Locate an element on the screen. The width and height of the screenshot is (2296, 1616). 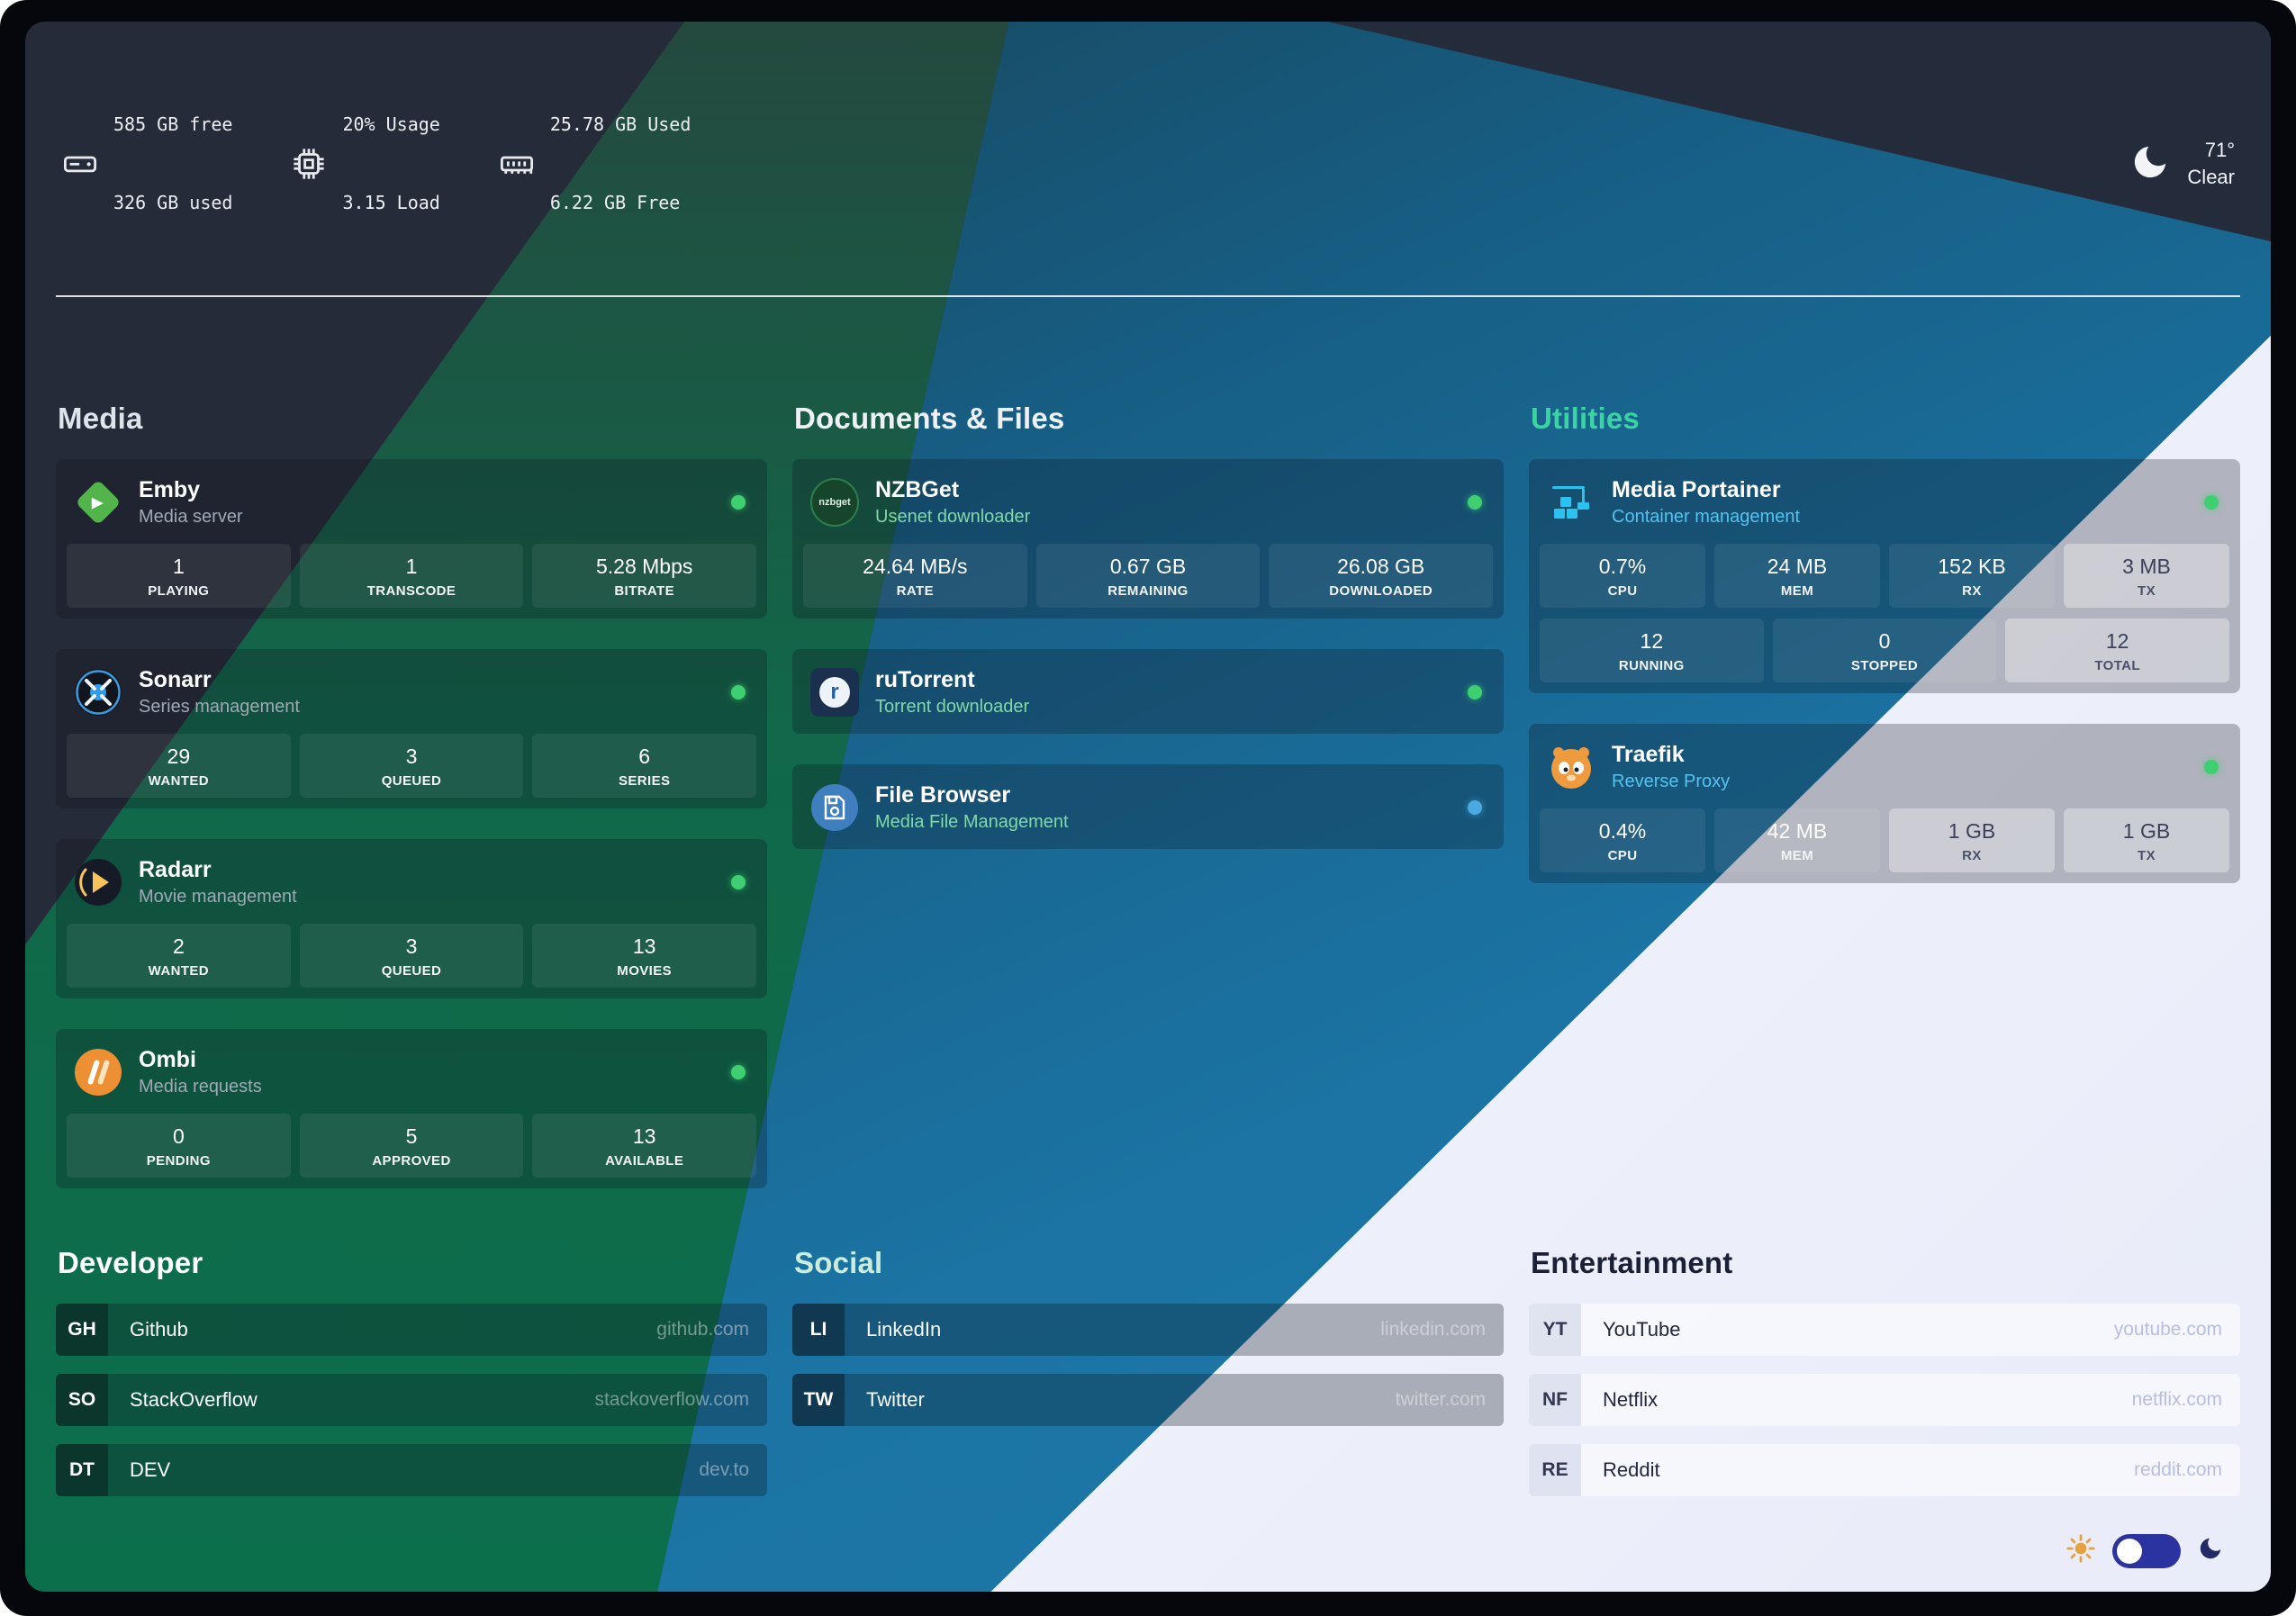
stat-value: 0 is located at coordinates (1884, 641).